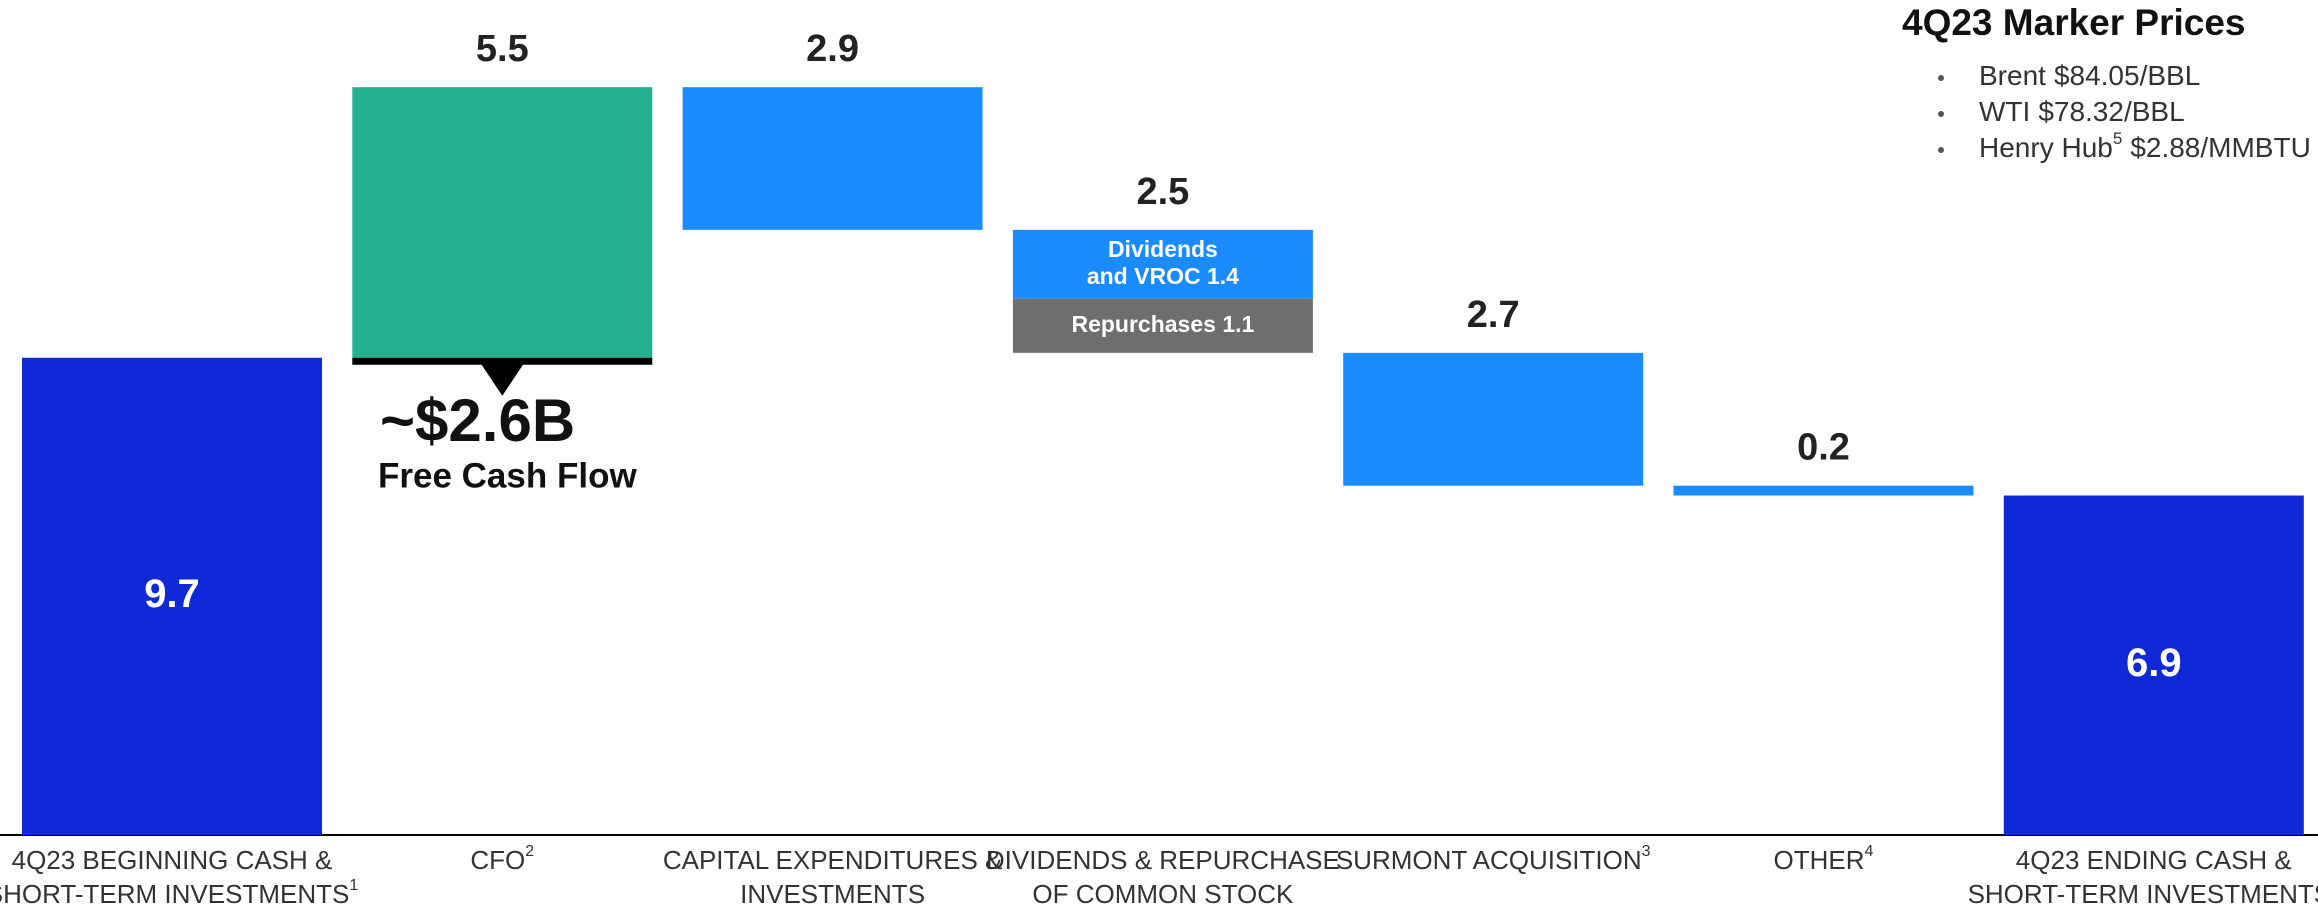 The height and width of the screenshot is (910, 2318). I want to click on footnote-mark: 5, so click(2117, 138).